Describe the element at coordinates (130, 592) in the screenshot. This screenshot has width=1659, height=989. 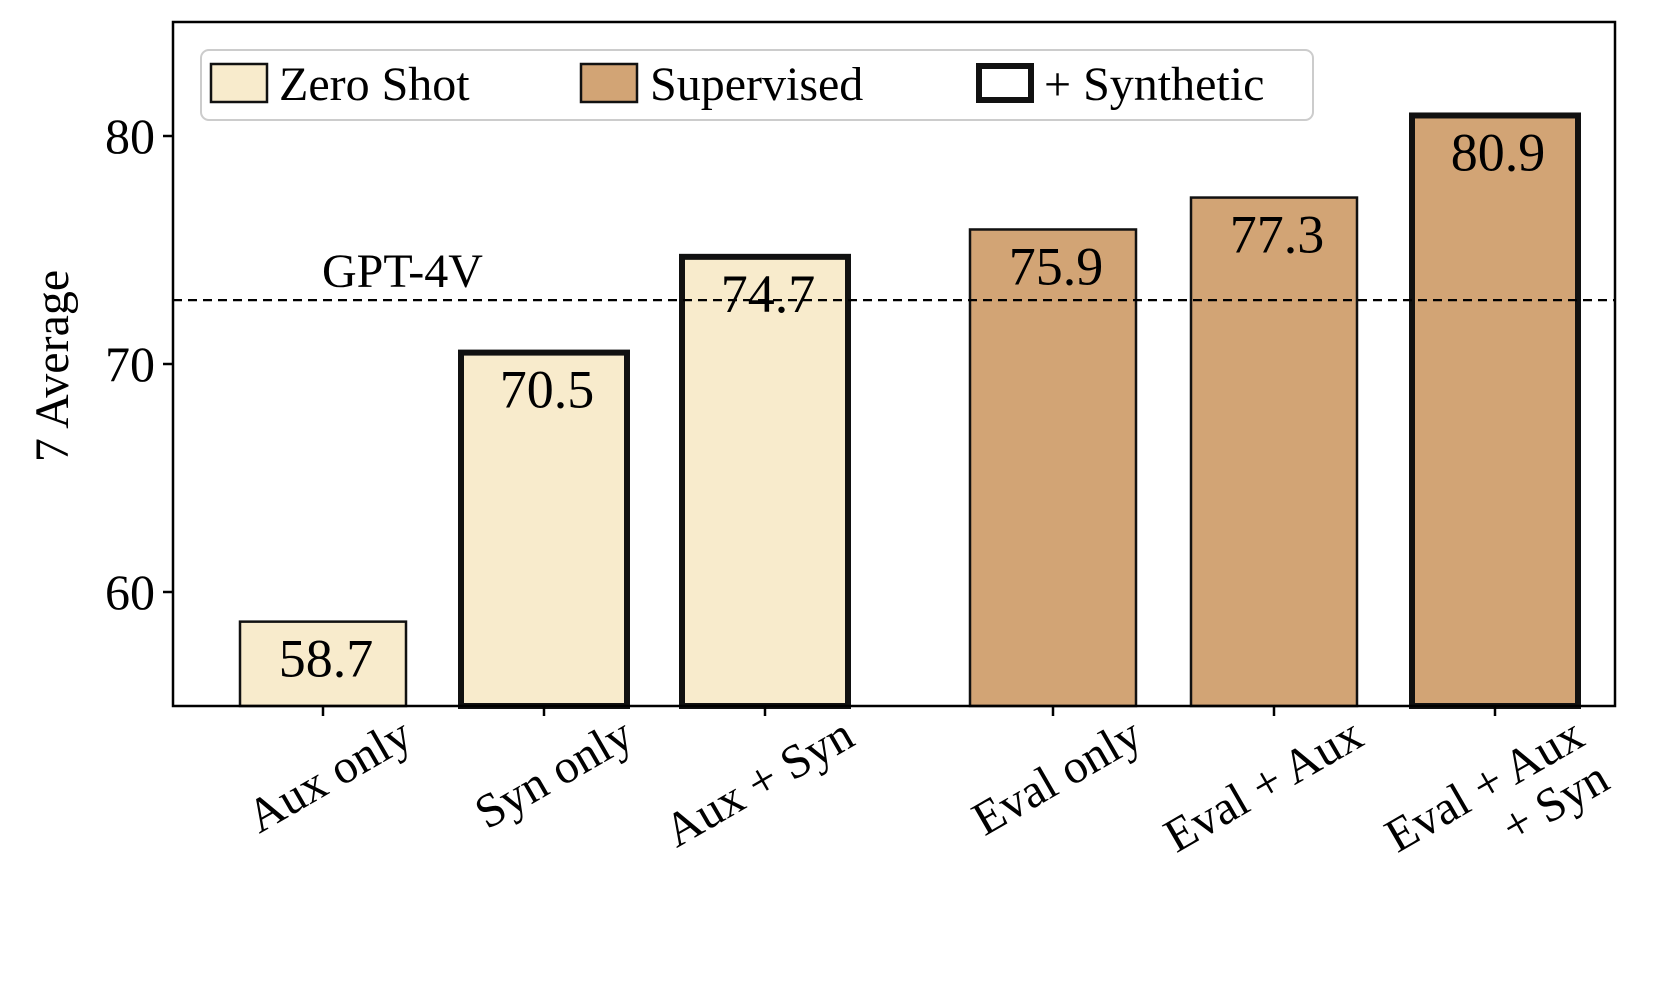
I see `y-tick-label: 60` at that location.